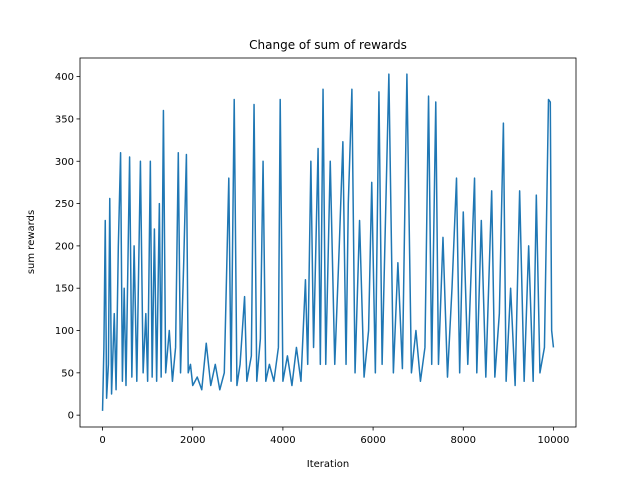 This screenshot has height=484, width=640. I want to click on y-tick-label: 100, so click(64, 331).